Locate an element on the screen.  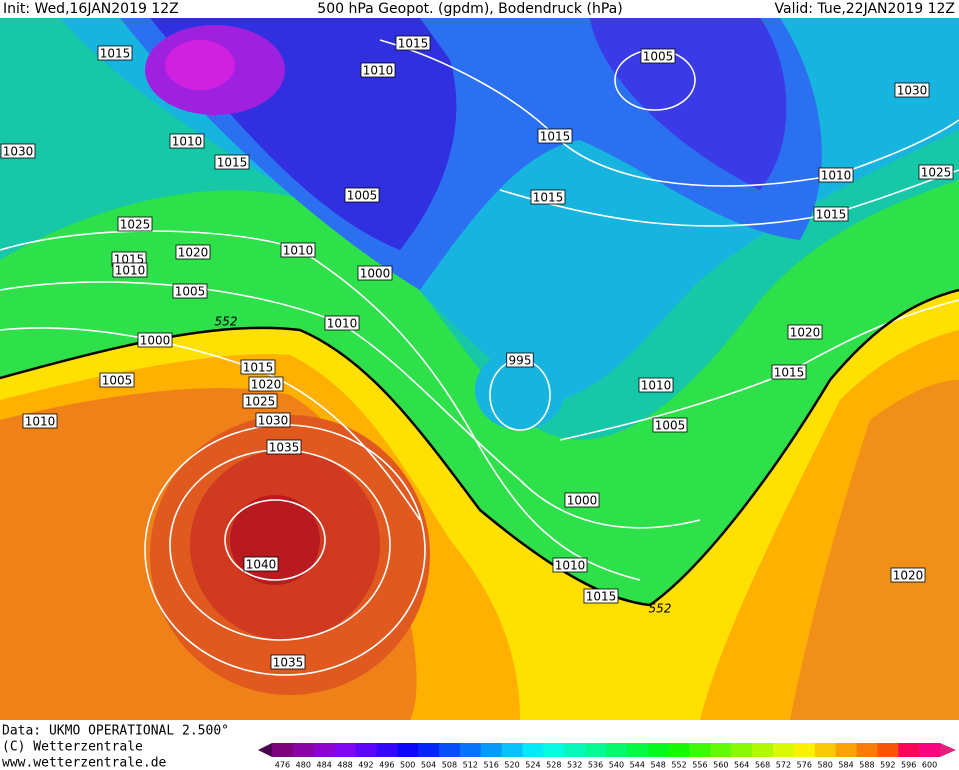
scale-label: 500 is located at coordinates (407, 765).